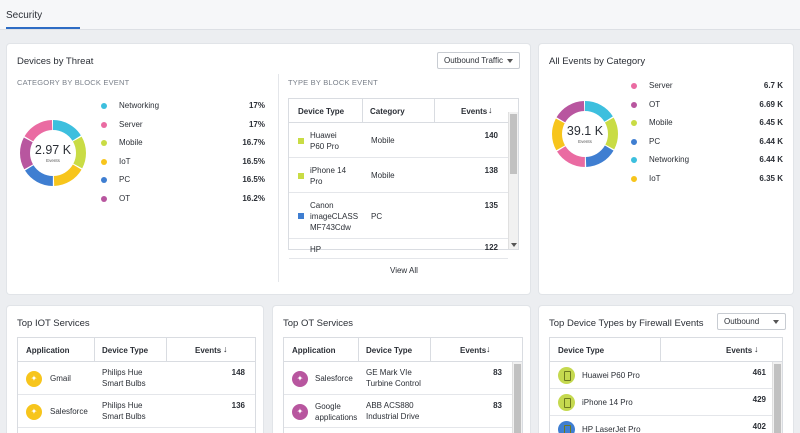 The width and height of the screenshot is (800, 433). Describe the element at coordinates (707, 145) in the screenshot. I see `legend-item: PC 6.44 K` at that location.